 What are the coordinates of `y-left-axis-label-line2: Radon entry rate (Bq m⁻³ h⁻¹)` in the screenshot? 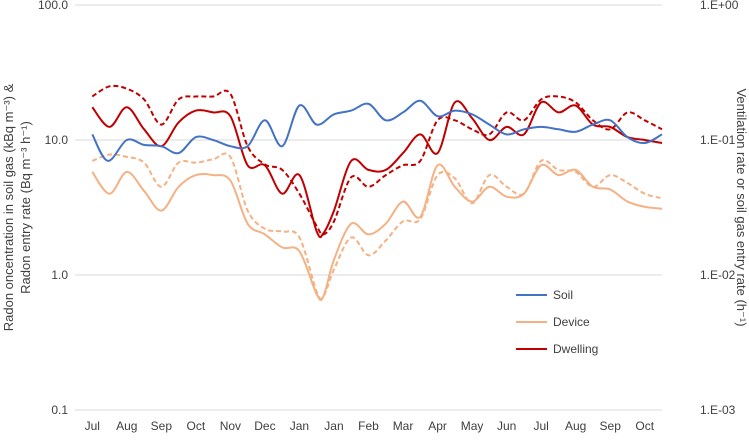 It's located at (25, 207).